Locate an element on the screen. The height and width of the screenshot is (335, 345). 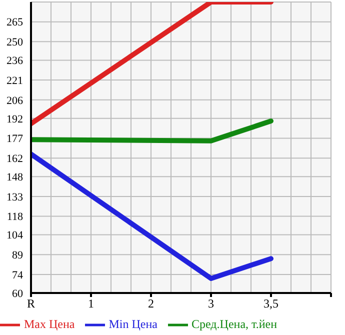
legend-label: Max Цена is located at coordinates (49, 323).